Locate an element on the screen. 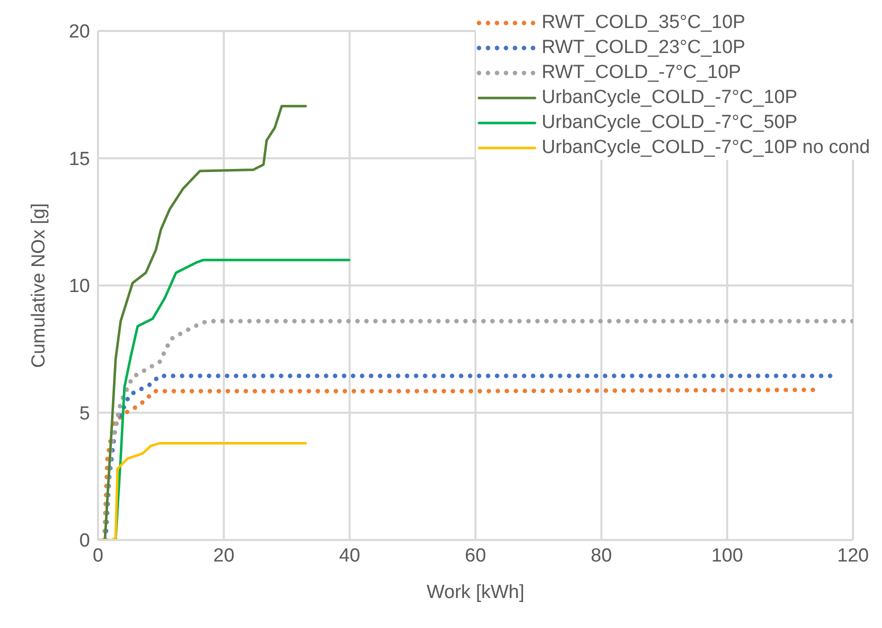  y-tick-label: 20 is located at coordinates (79, 32).